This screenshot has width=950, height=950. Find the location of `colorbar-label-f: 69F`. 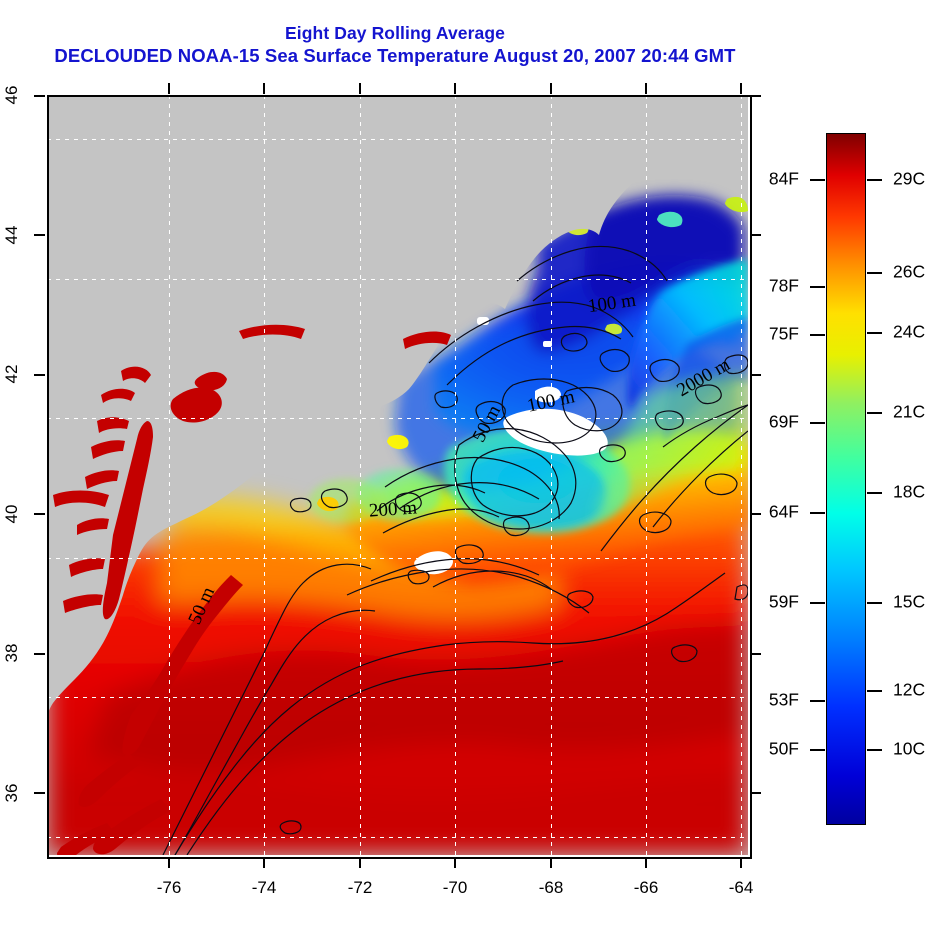

colorbar-label-f: 69F is located at coordinates (783, 421).